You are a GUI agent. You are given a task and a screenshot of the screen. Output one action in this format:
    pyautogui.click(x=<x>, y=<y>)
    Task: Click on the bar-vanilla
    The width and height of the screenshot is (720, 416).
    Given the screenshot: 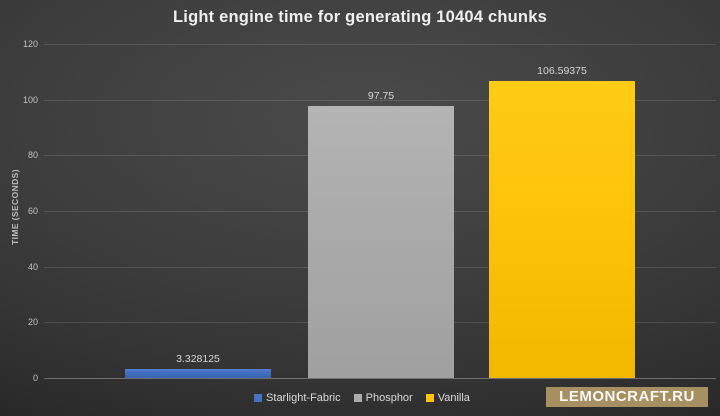 What is the action you would take?
    pyautogui.click(x=562, y=229)
    